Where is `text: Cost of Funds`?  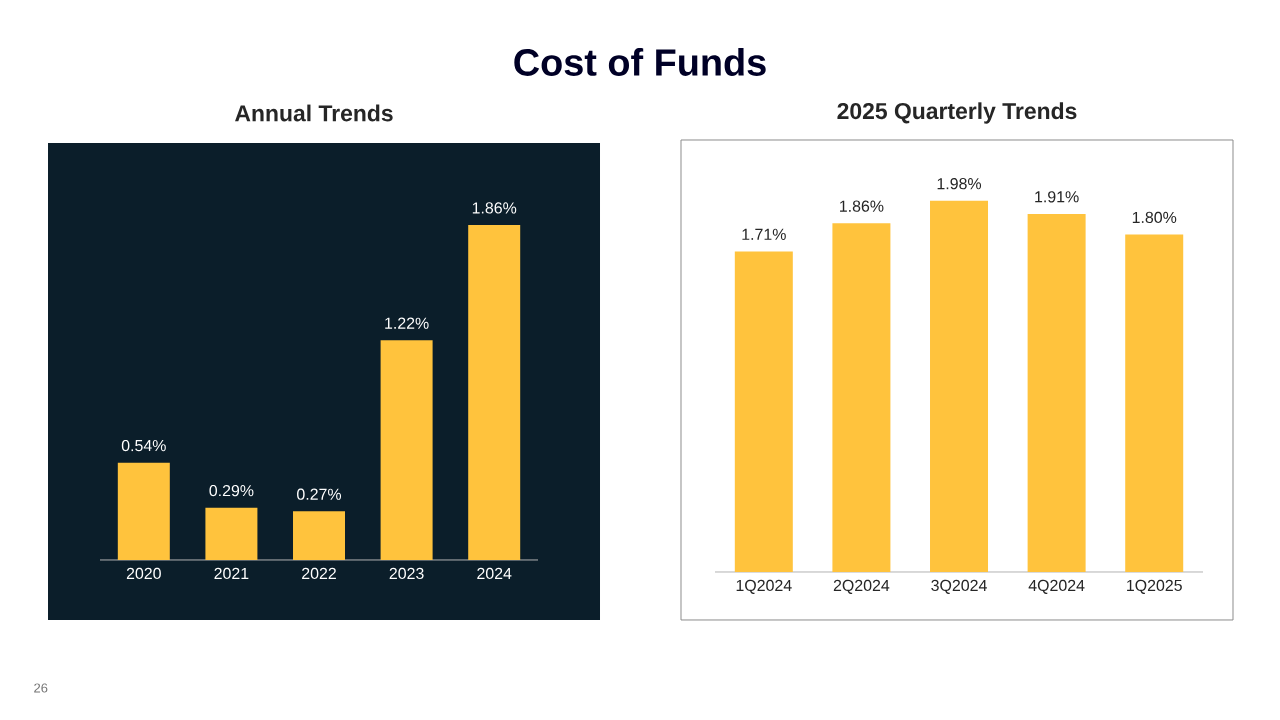
text: Cost of Funds is located at coordinates (640, 62).